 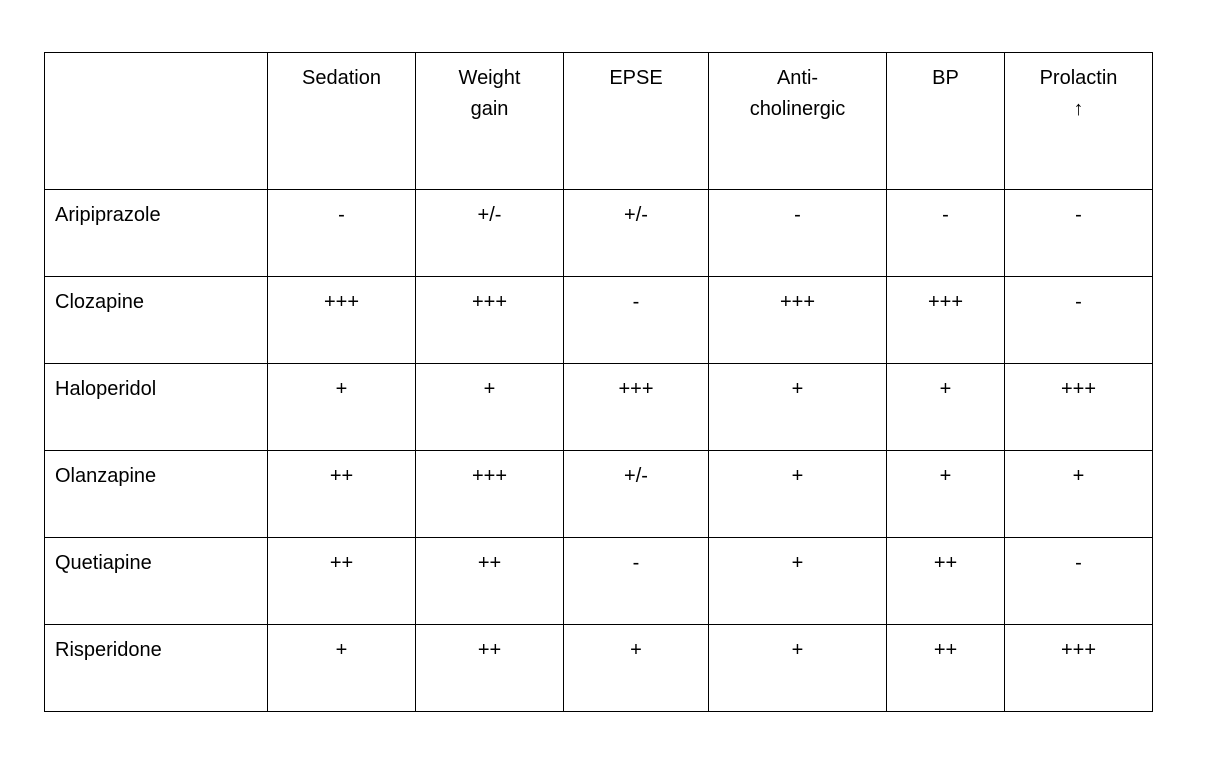 What do you see at coordinates (945, 121) in the screenshot?
I see `header-cell-5: BP` at bounding box center [945, 121].